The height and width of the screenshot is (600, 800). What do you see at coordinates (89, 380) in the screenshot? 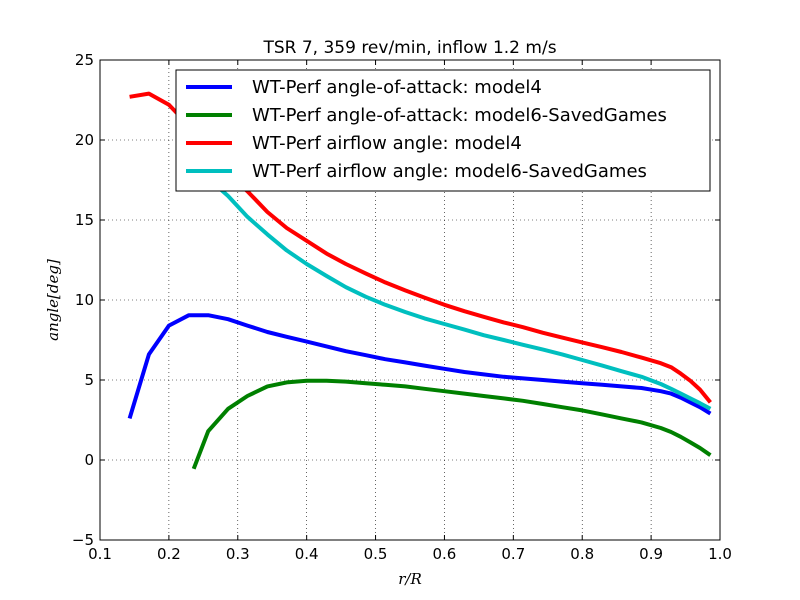
I see `y-tick-label: 5` at bounding box center [89, 380].